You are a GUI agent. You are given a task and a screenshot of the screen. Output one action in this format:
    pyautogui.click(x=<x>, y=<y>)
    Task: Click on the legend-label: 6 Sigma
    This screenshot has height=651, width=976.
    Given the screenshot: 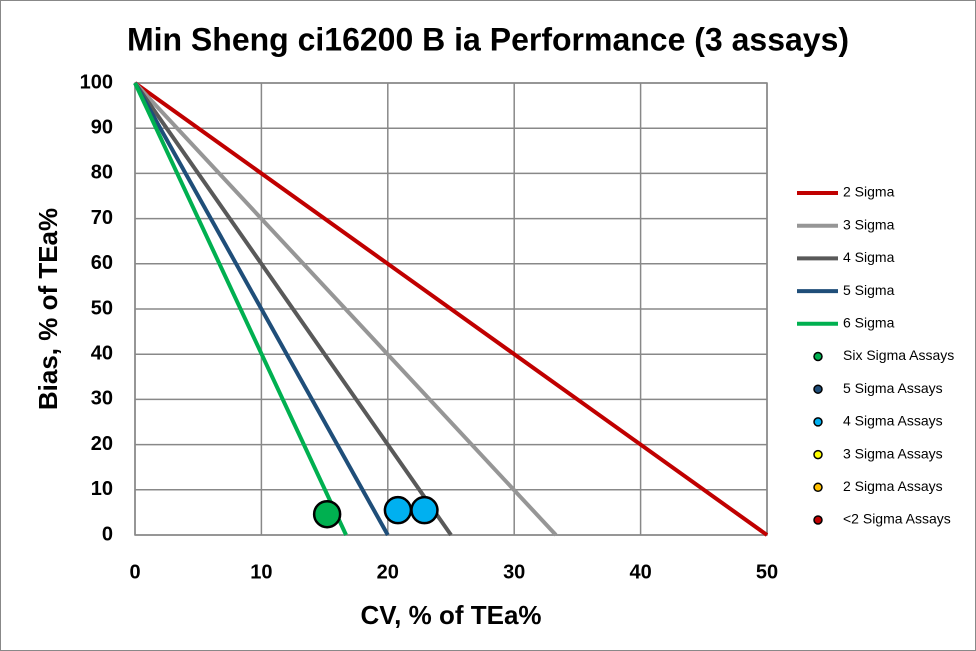 What is the action you would take?
    pyautogui.click(x=869, y=323)
    